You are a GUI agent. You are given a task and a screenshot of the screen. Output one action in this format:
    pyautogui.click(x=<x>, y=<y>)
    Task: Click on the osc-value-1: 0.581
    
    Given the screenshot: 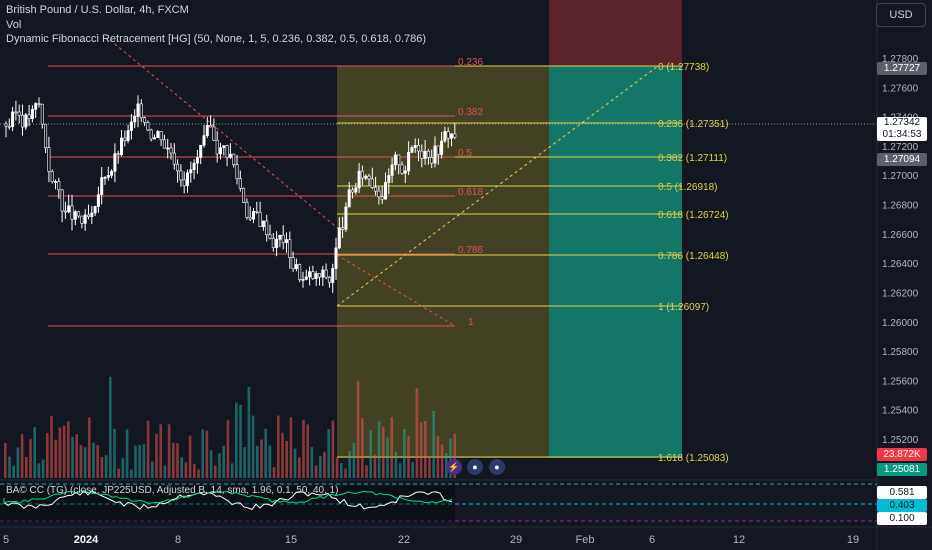 What is the action you would take?
    pyautogui.click(x=902, y=492)
    